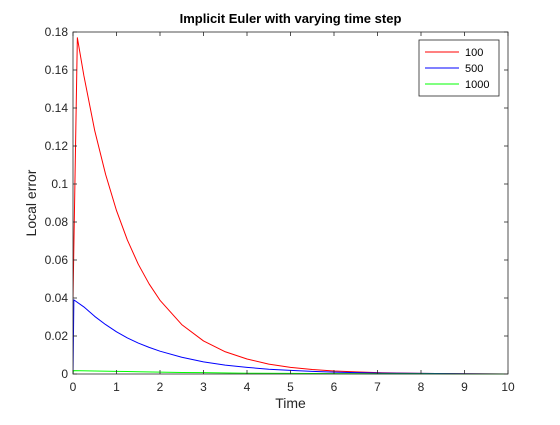  What do you see at coordinates (64, 374) in the screenshot?
I see `y-tick-label: 0` at bounding box center [64, 374].